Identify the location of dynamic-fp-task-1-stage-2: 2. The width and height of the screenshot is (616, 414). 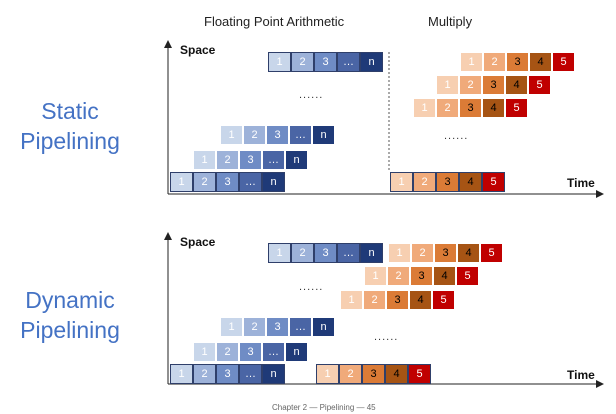
(204, 374).